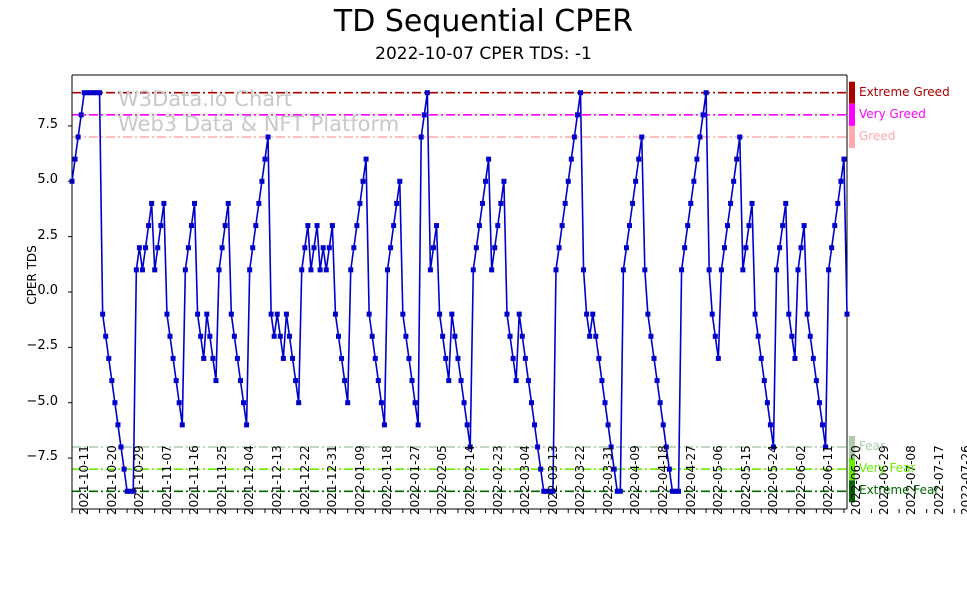 The image size is (967, 614). I want to click on x-tick-label: 2021-12-04, so click(249, 480).